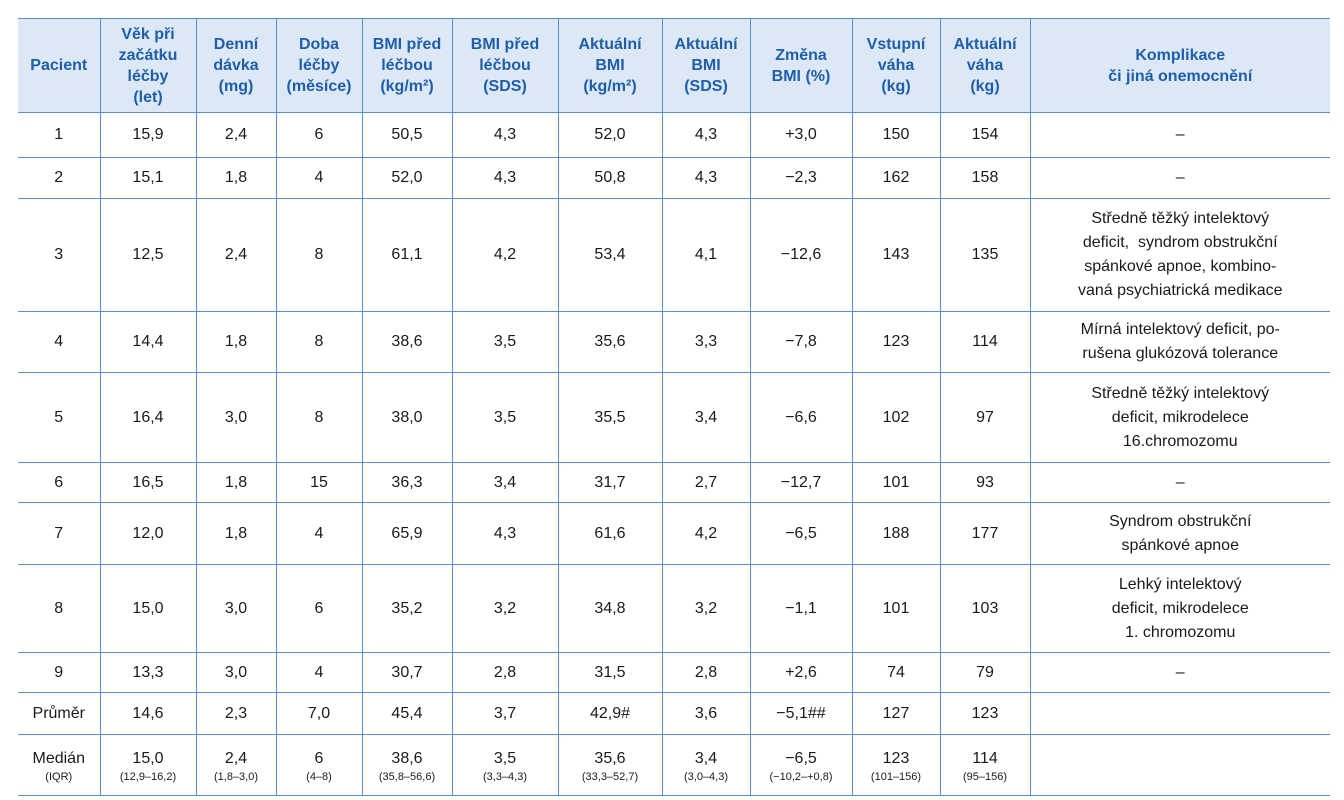  Describe the element at coordinates (236, 533) in the screenshot. I see `cell-text: 1,8` at that location.